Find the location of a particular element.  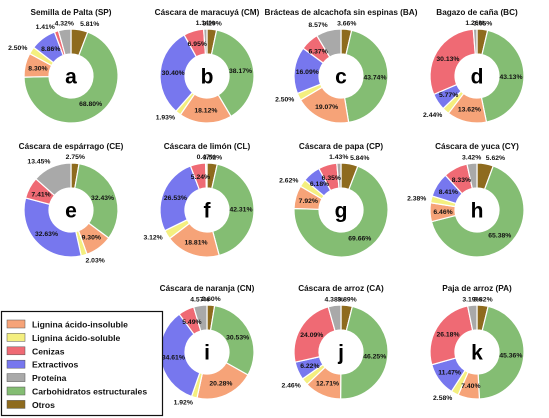

legend-swatch-carbohidratos-estructurales is located at coordinates (16, 391).